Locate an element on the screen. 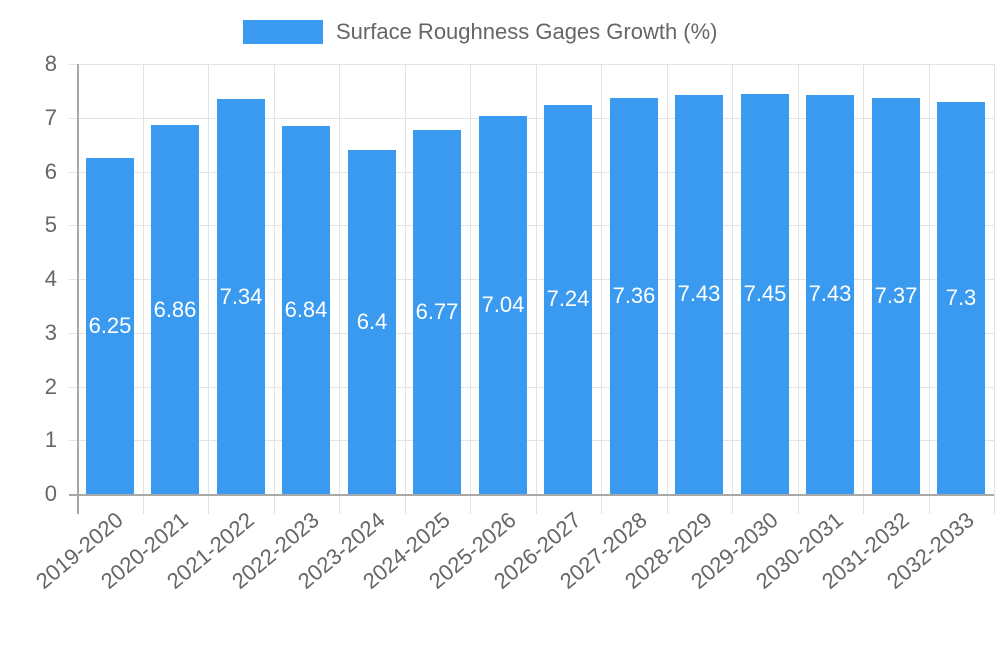 The height and width of the screenshot is (656, 1000). y-axis-tick-label: 1 is located at coordinates (50, 439).